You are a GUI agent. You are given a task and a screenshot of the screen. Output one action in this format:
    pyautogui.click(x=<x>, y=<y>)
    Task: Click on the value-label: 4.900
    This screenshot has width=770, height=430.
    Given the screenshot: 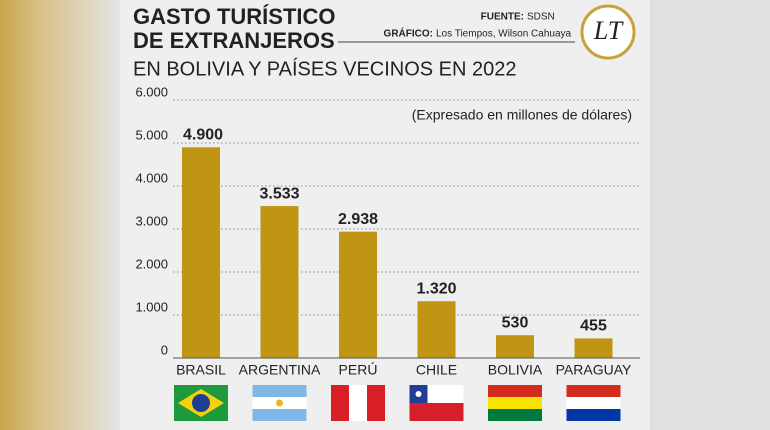 What is the action you would take?
    pyautogui.click(x=203, y=135)
    